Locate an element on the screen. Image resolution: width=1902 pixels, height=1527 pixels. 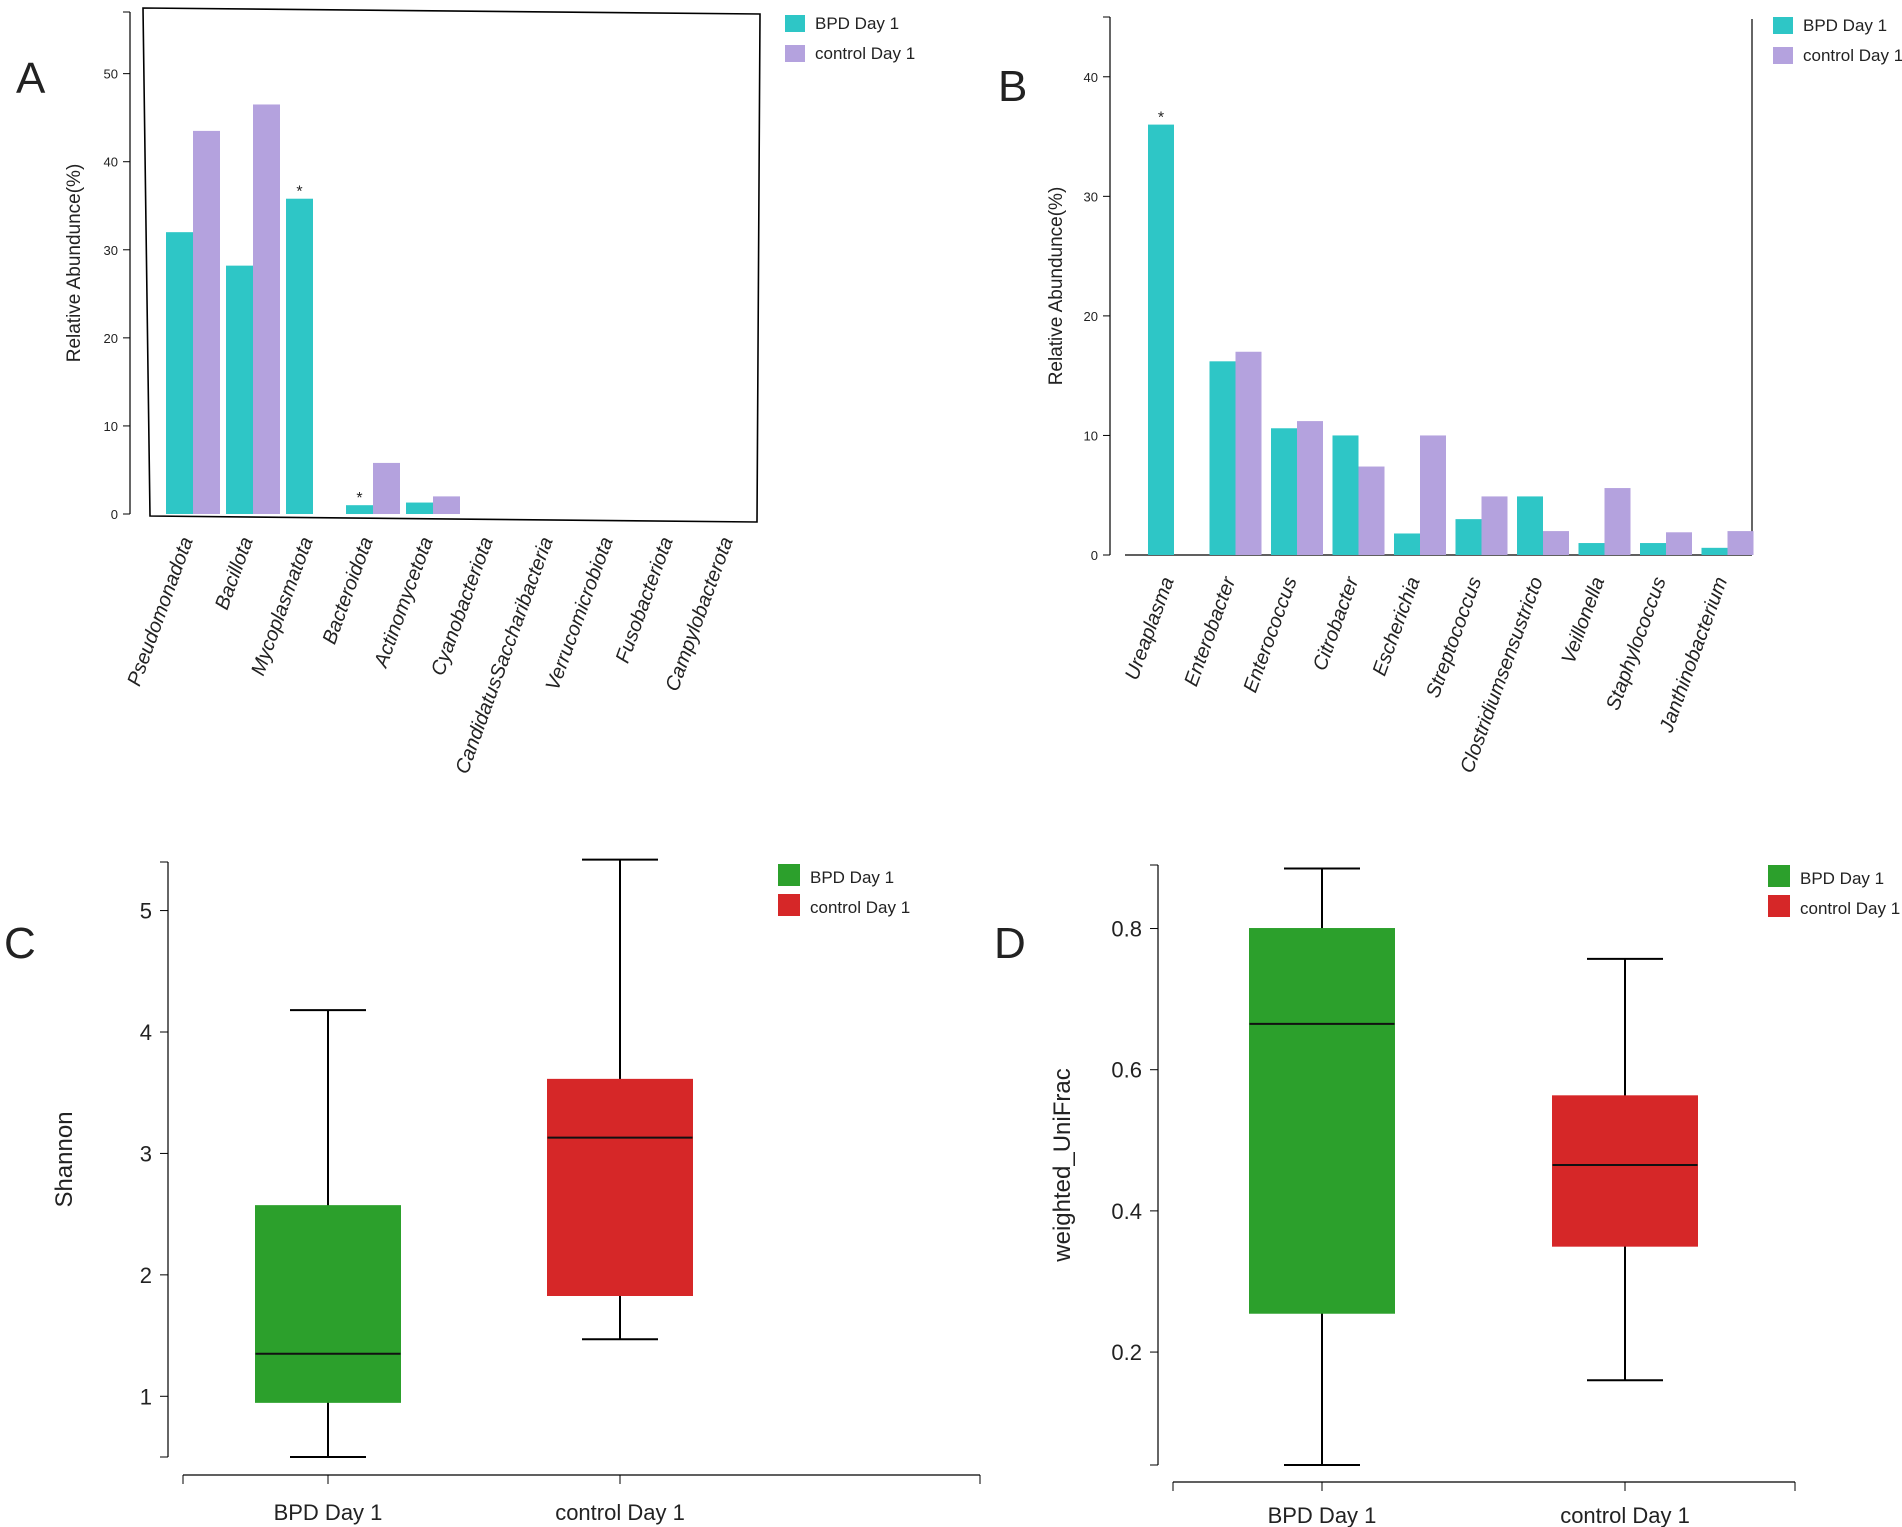
y-tick-label: 5 is located at coordinates (146, 911).